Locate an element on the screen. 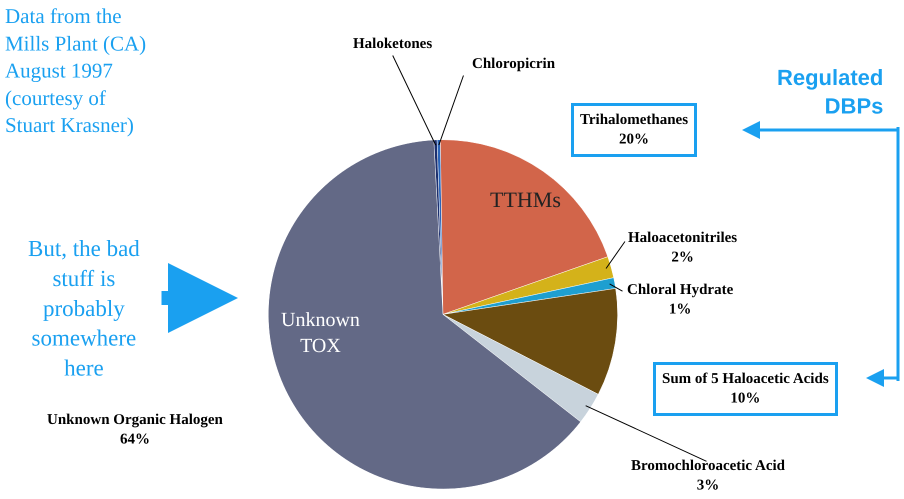  slice-label: Chloropicrin is located at coordinates (514, 64).